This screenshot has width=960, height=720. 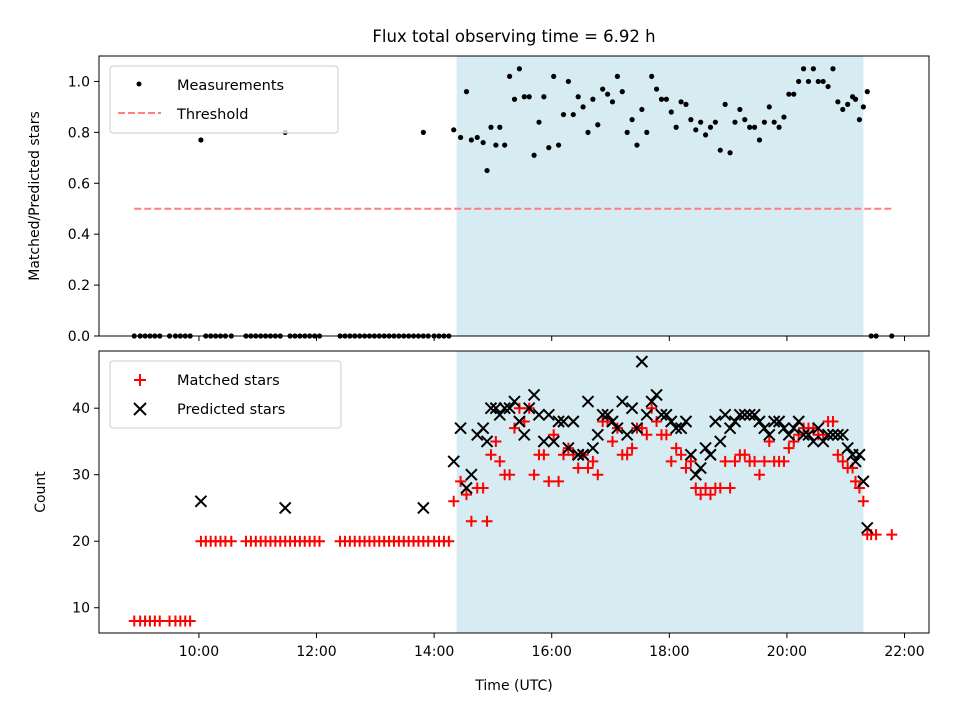 I want to click on bottom-legend-box, so click(x=225, y=394).